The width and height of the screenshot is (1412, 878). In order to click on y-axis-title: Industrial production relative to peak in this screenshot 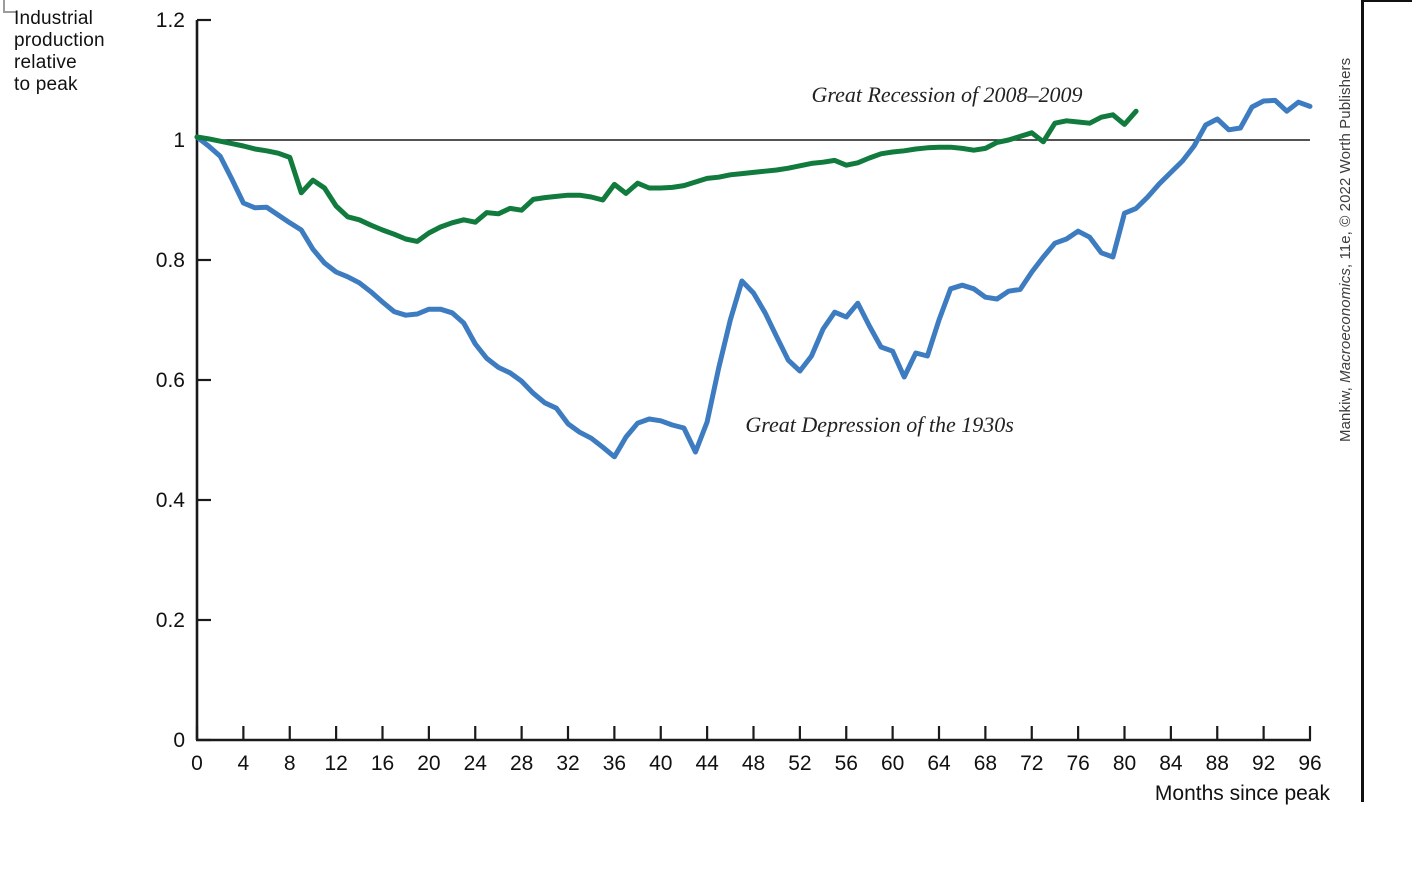, I will do `click(59, 52)`.